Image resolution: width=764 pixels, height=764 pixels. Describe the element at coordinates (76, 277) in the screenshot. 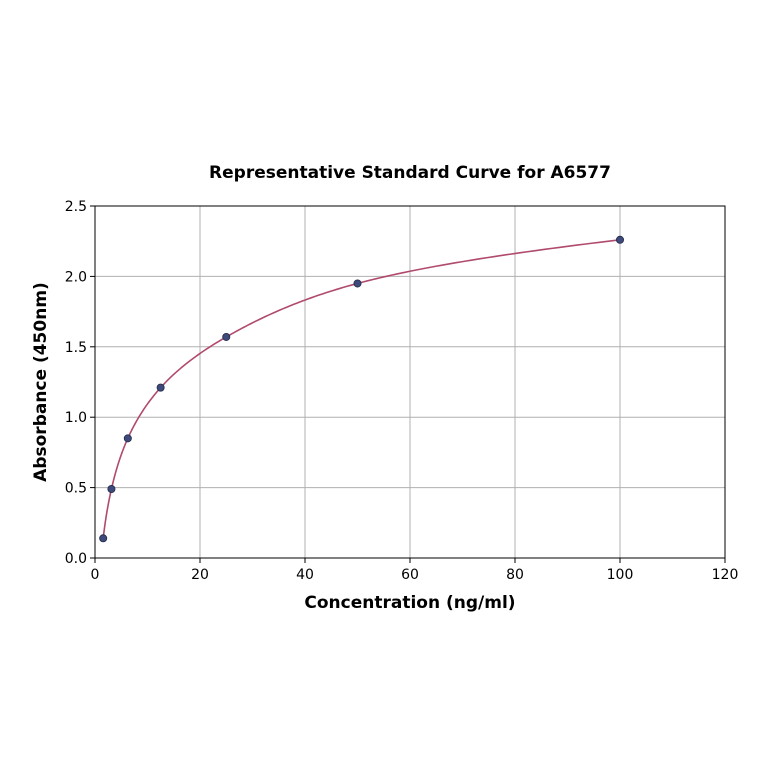

I see `y-tick-label: 2.0` at that location.